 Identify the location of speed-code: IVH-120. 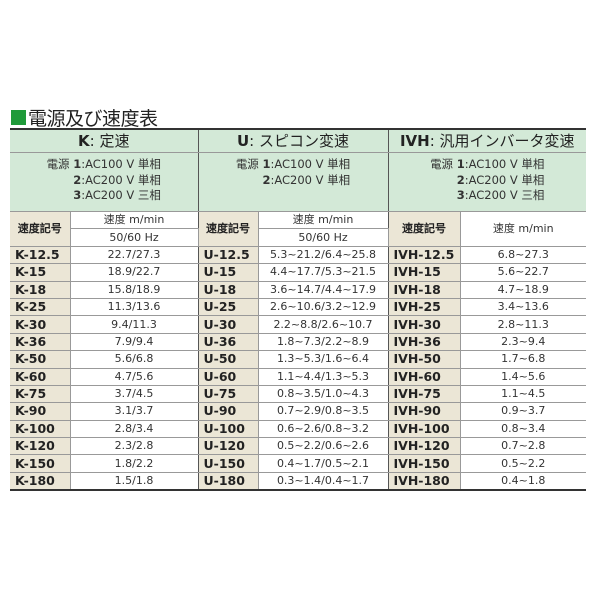
(424, 446).